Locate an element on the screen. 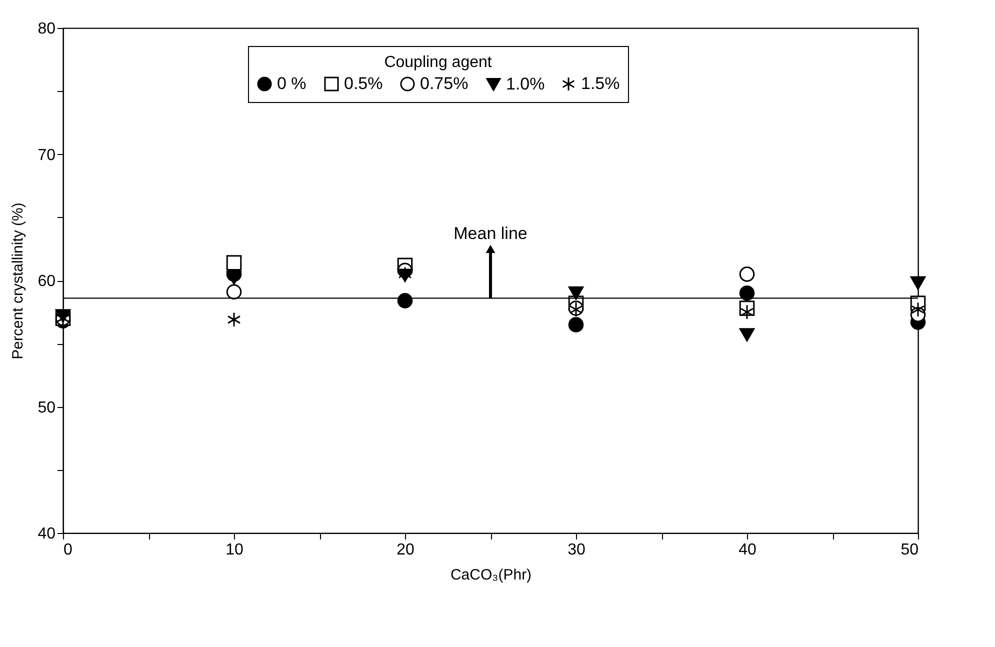  y-tick-label: 80 is located at coordinates (47, 29).